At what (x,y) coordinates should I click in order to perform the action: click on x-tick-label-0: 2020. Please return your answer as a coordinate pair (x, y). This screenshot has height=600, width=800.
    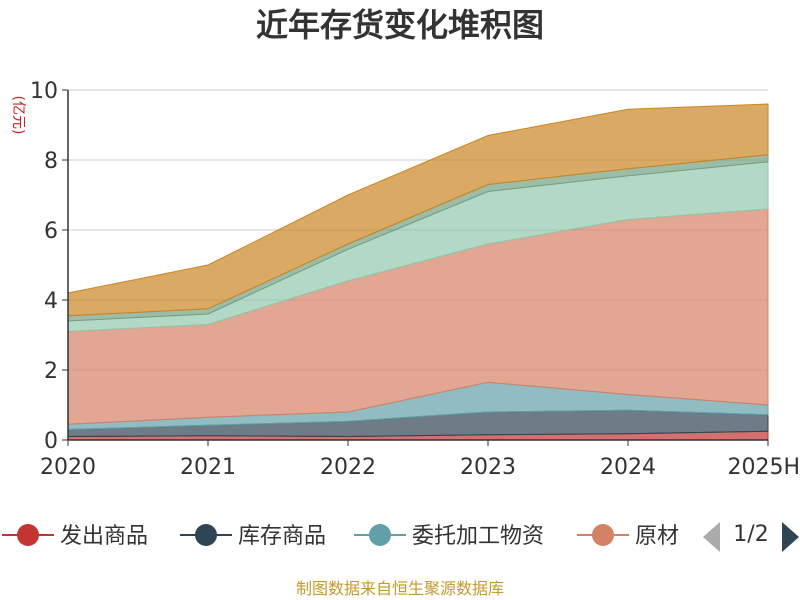
    Looking at the image, I should click on (68, 467).